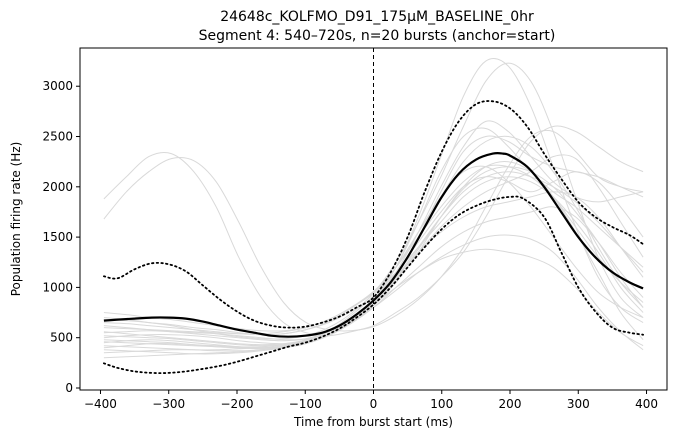 The height and width of the screenshot is (440, 690). What do you see at coordinates (61, 338) in the screenshot?
I see `y-tick-label: 500` at bounding box center [61, 338].